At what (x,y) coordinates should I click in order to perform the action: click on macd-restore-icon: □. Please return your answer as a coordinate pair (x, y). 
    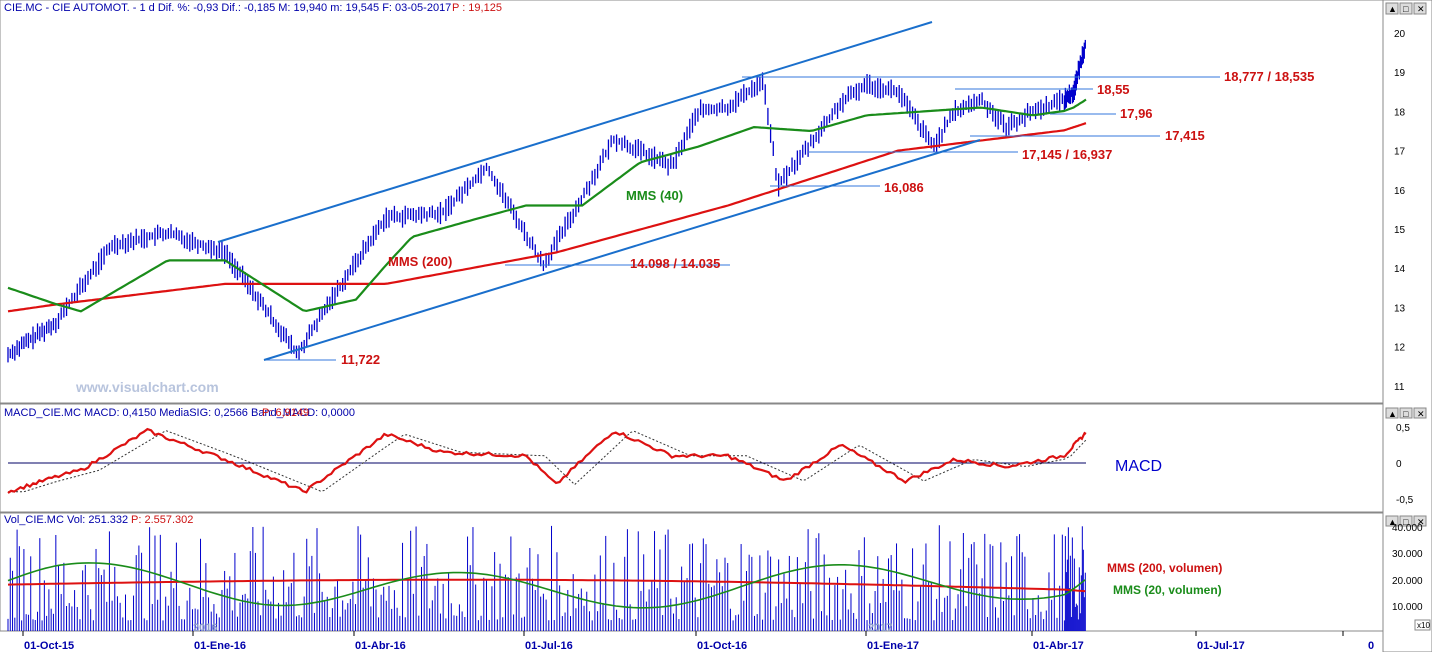
    Looking at the image, I should click on (1406, 414).